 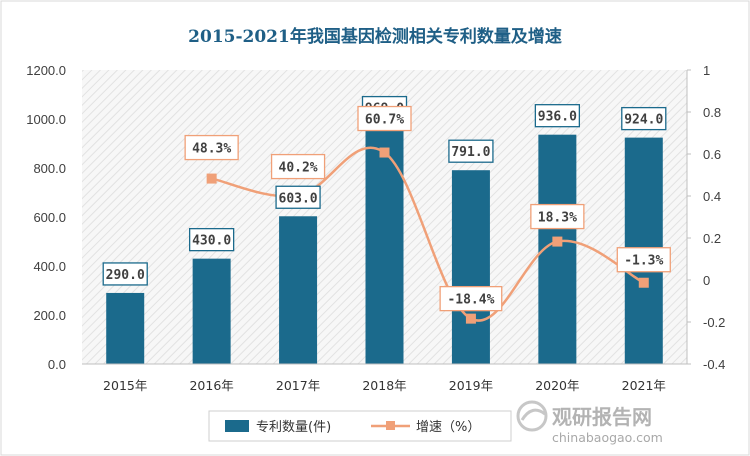 I want to click on y-left-tick-label: 1000.0, so click(x=46, y=119).